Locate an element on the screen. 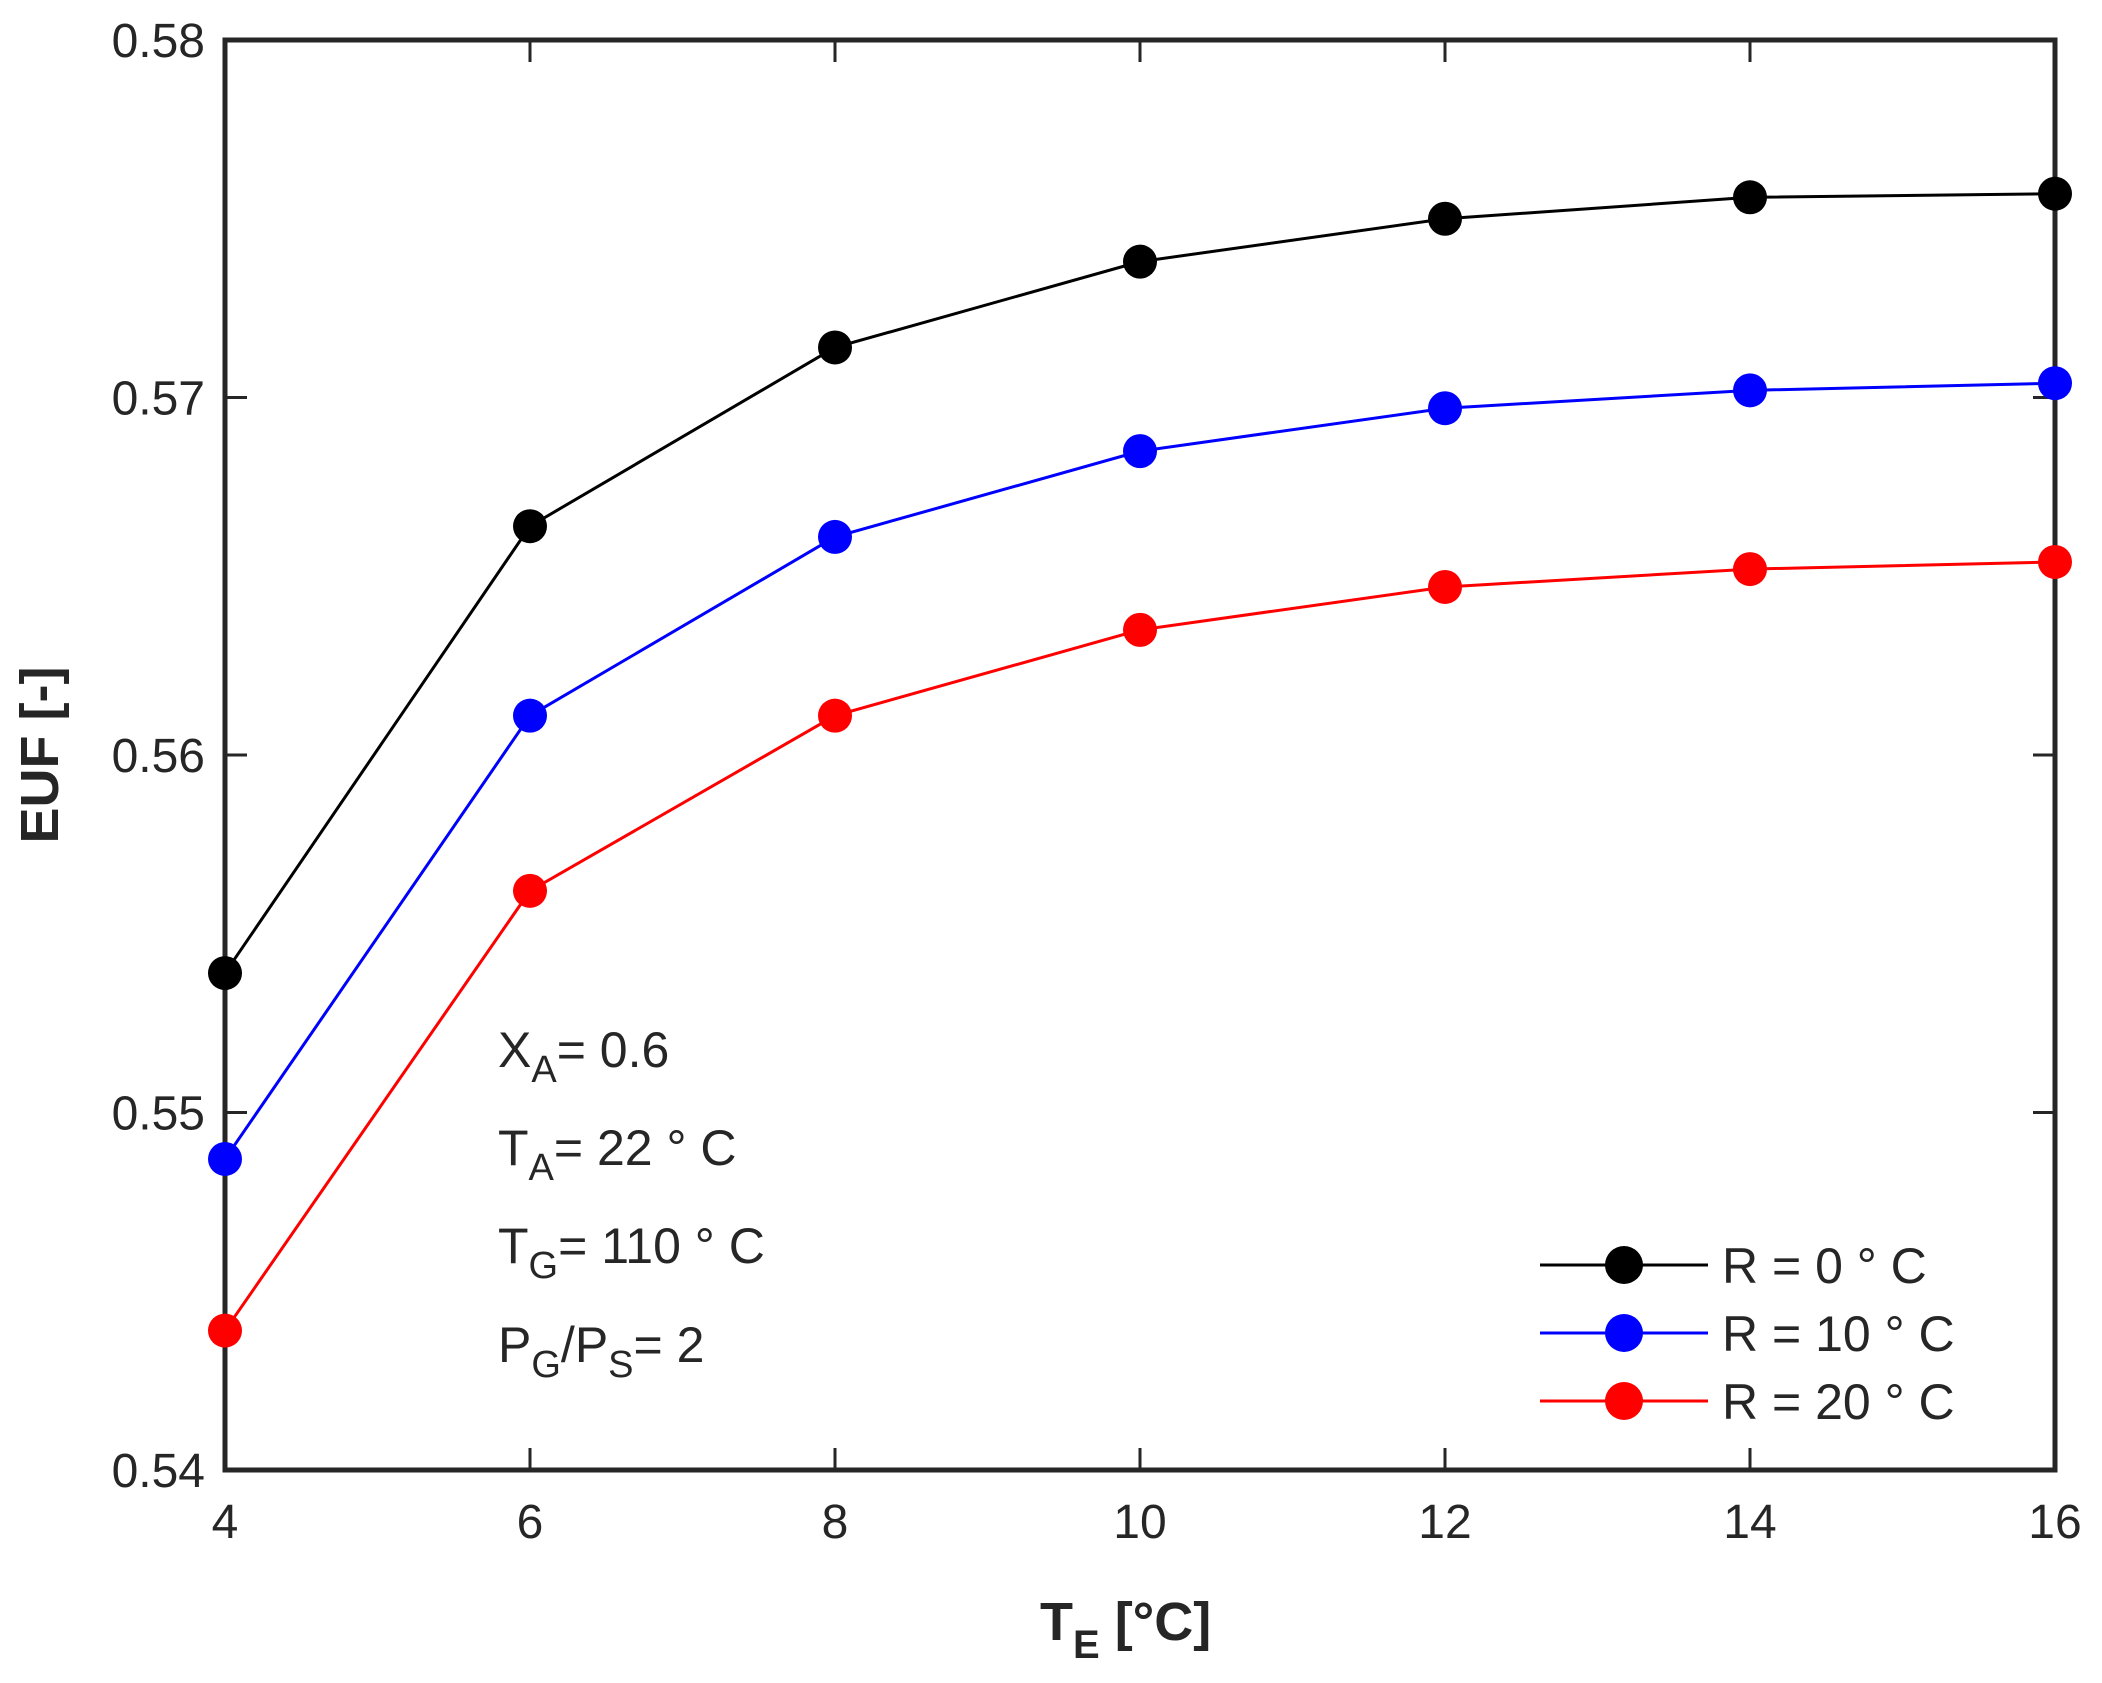 This screenshot has height=1683, width=2102. x-axis-title-unit: [°C] is located at coordinates (1156, 1622).